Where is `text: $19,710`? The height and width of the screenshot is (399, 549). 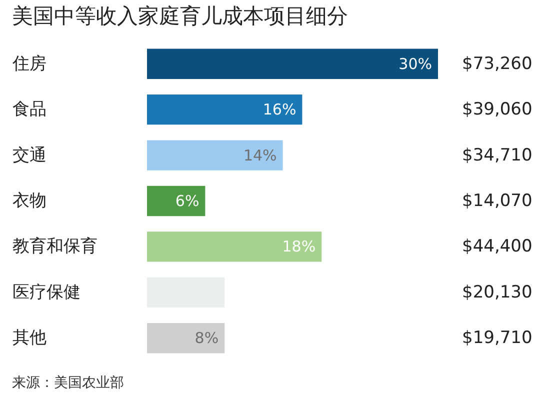
text: $19,710 is located at coordinates (497, 338).